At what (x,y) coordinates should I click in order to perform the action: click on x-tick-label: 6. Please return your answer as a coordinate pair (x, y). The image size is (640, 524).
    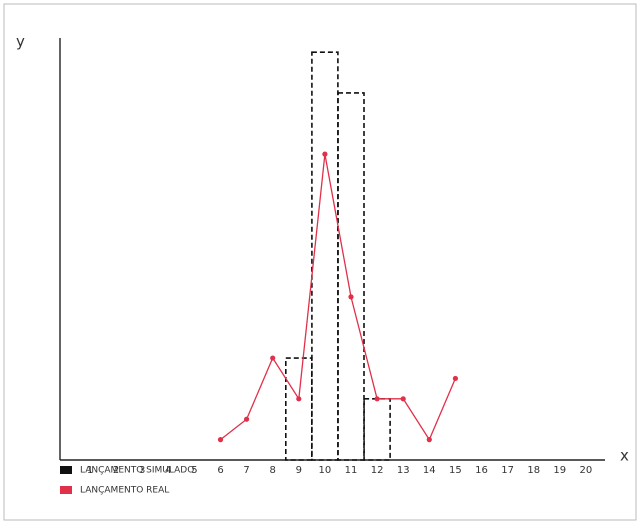
    Looking at the image, I should click on (220, 470).